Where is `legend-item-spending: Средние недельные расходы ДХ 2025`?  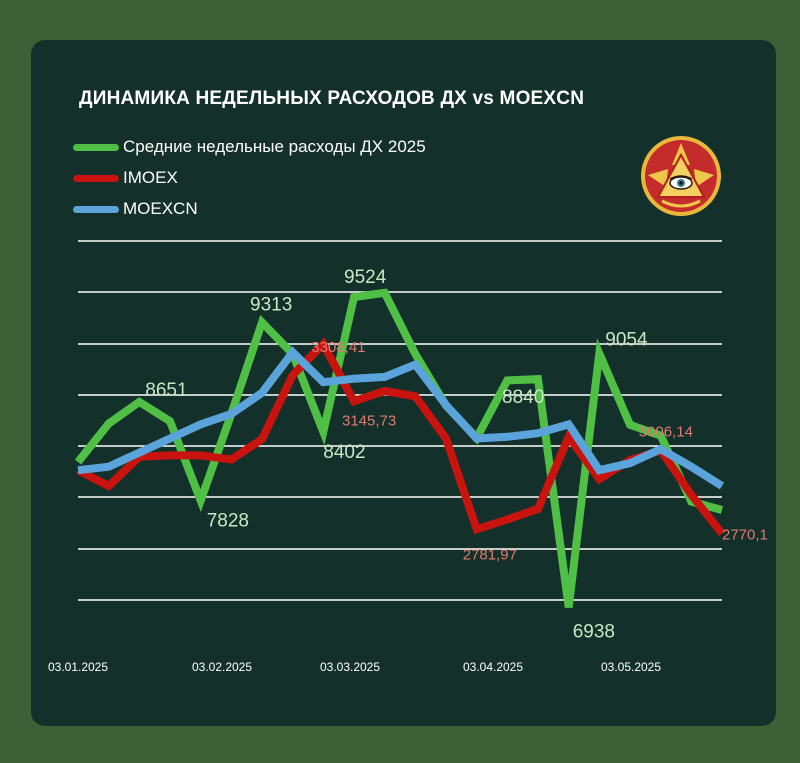 legend-item-spending: Средние недельные расходы ДХ 2025 is located at coordinates (249, 147).